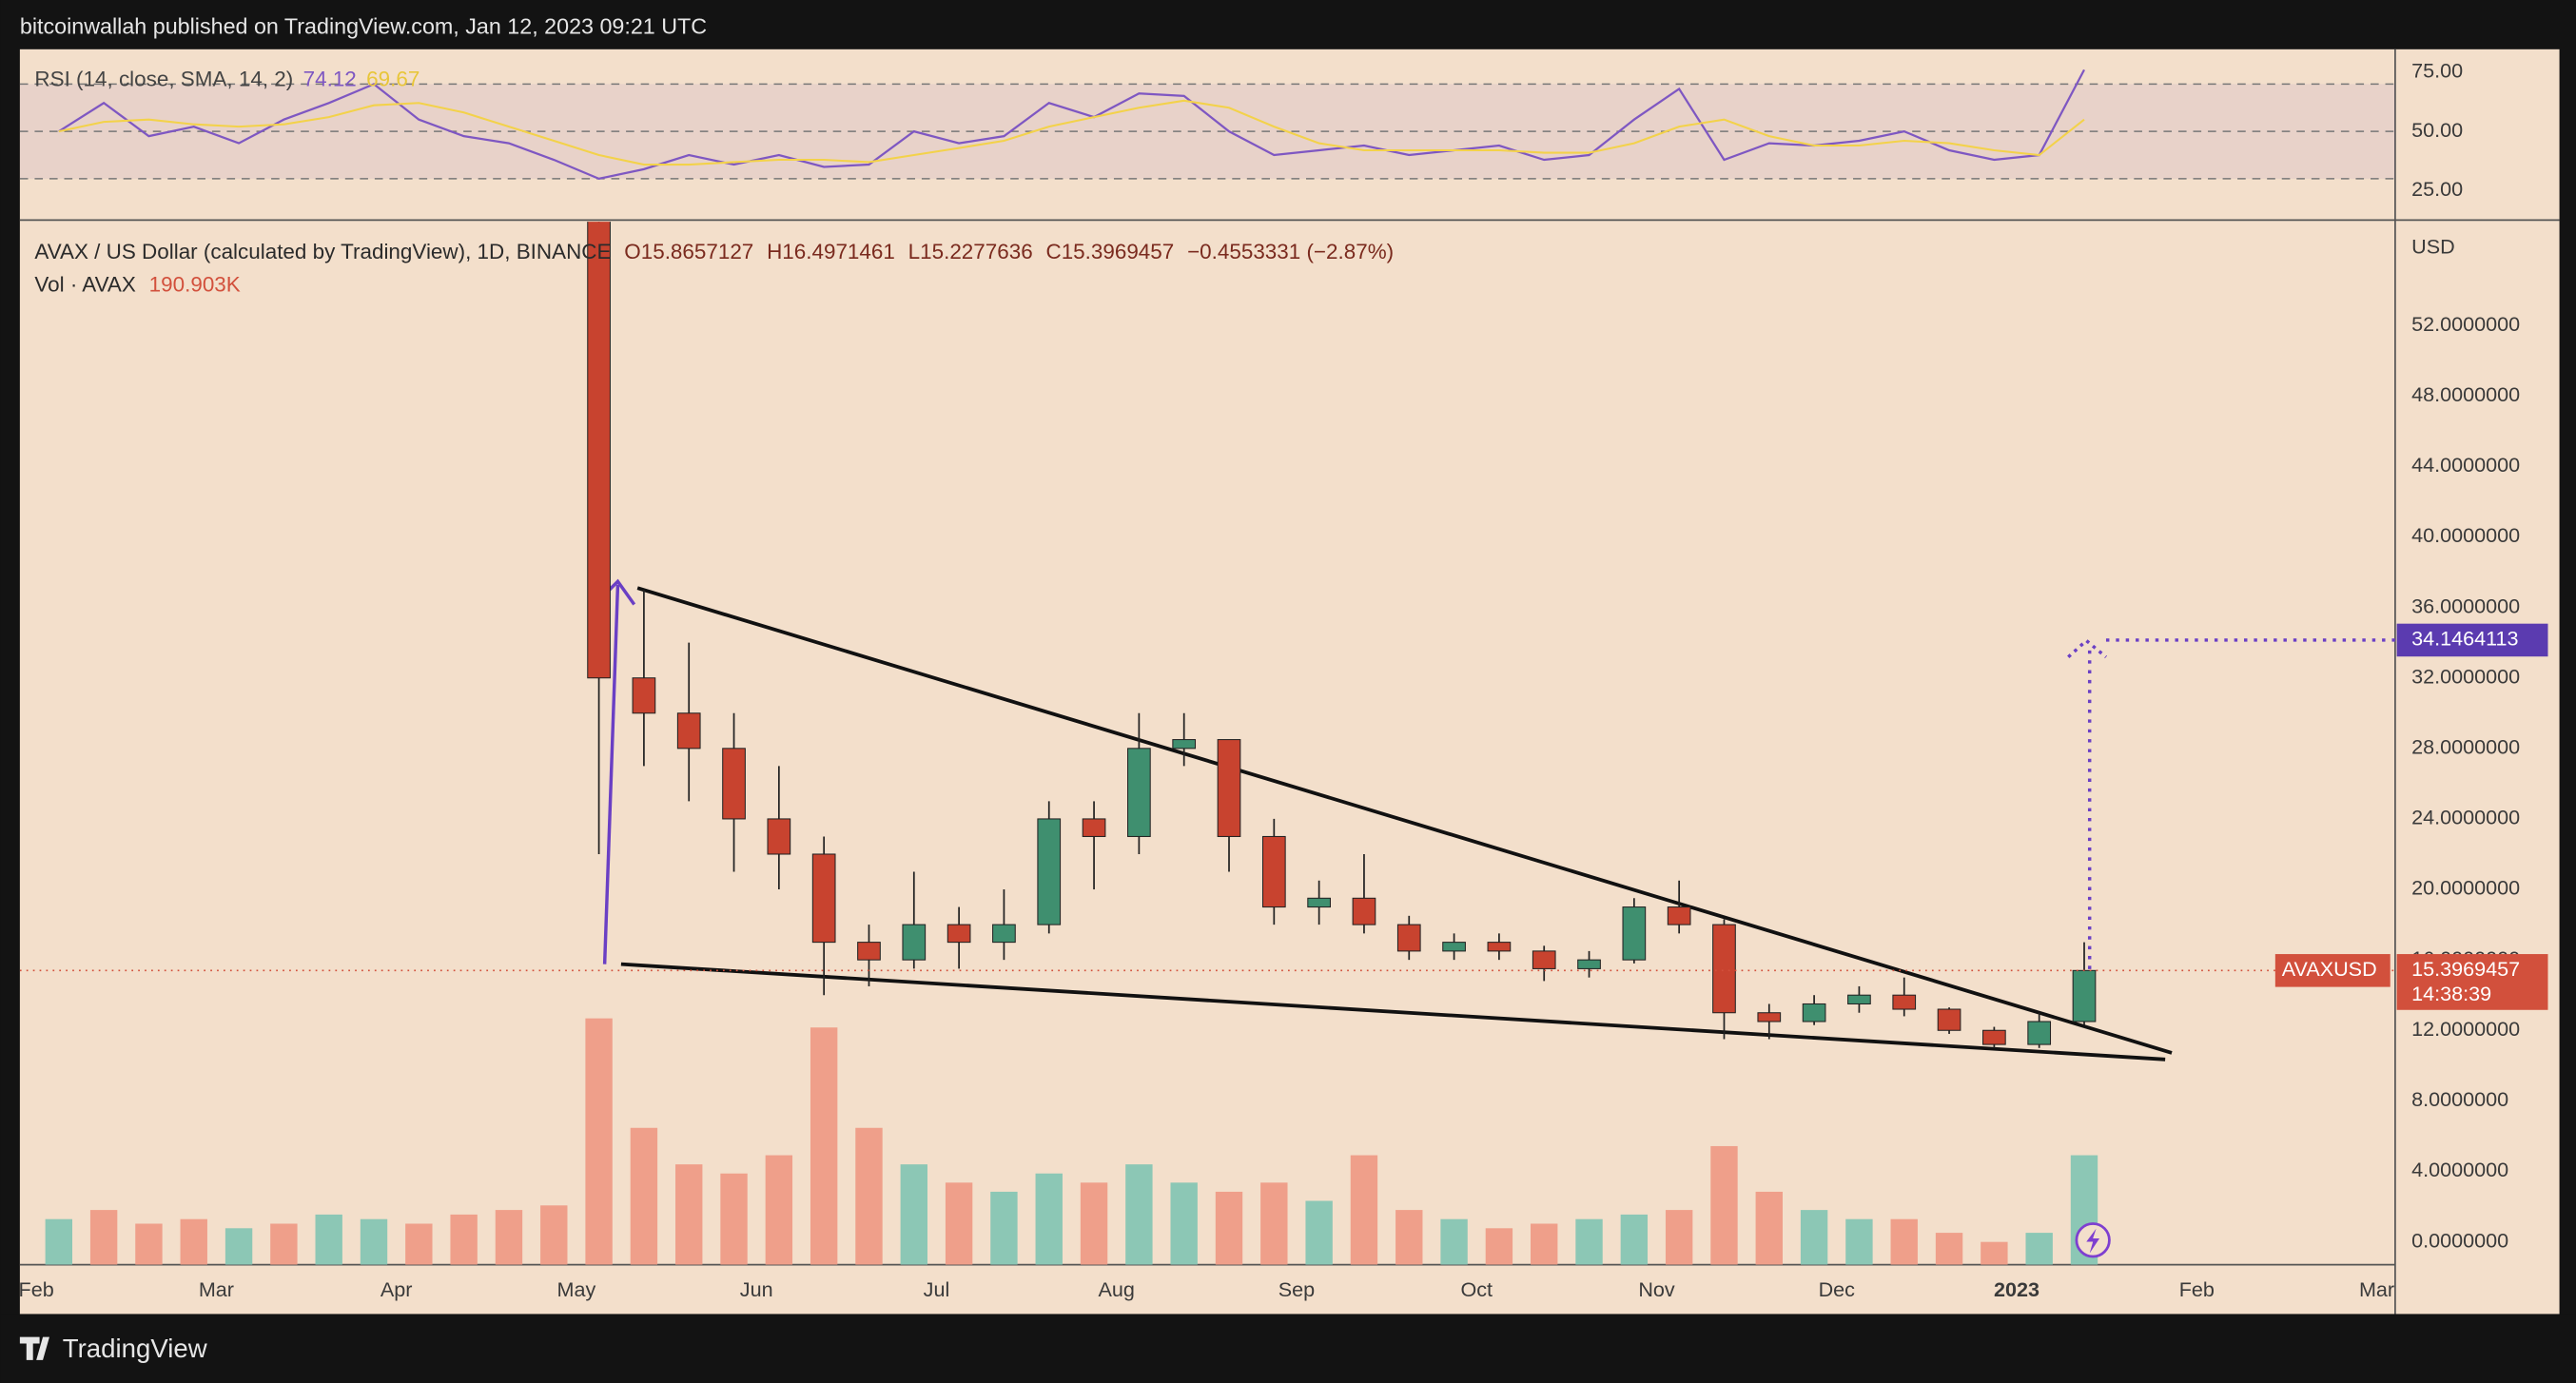  What do you see at coordinates (1110, 251) in the screenshot?
I see `close: C15.3969457` at bounding box center [1110, 251].